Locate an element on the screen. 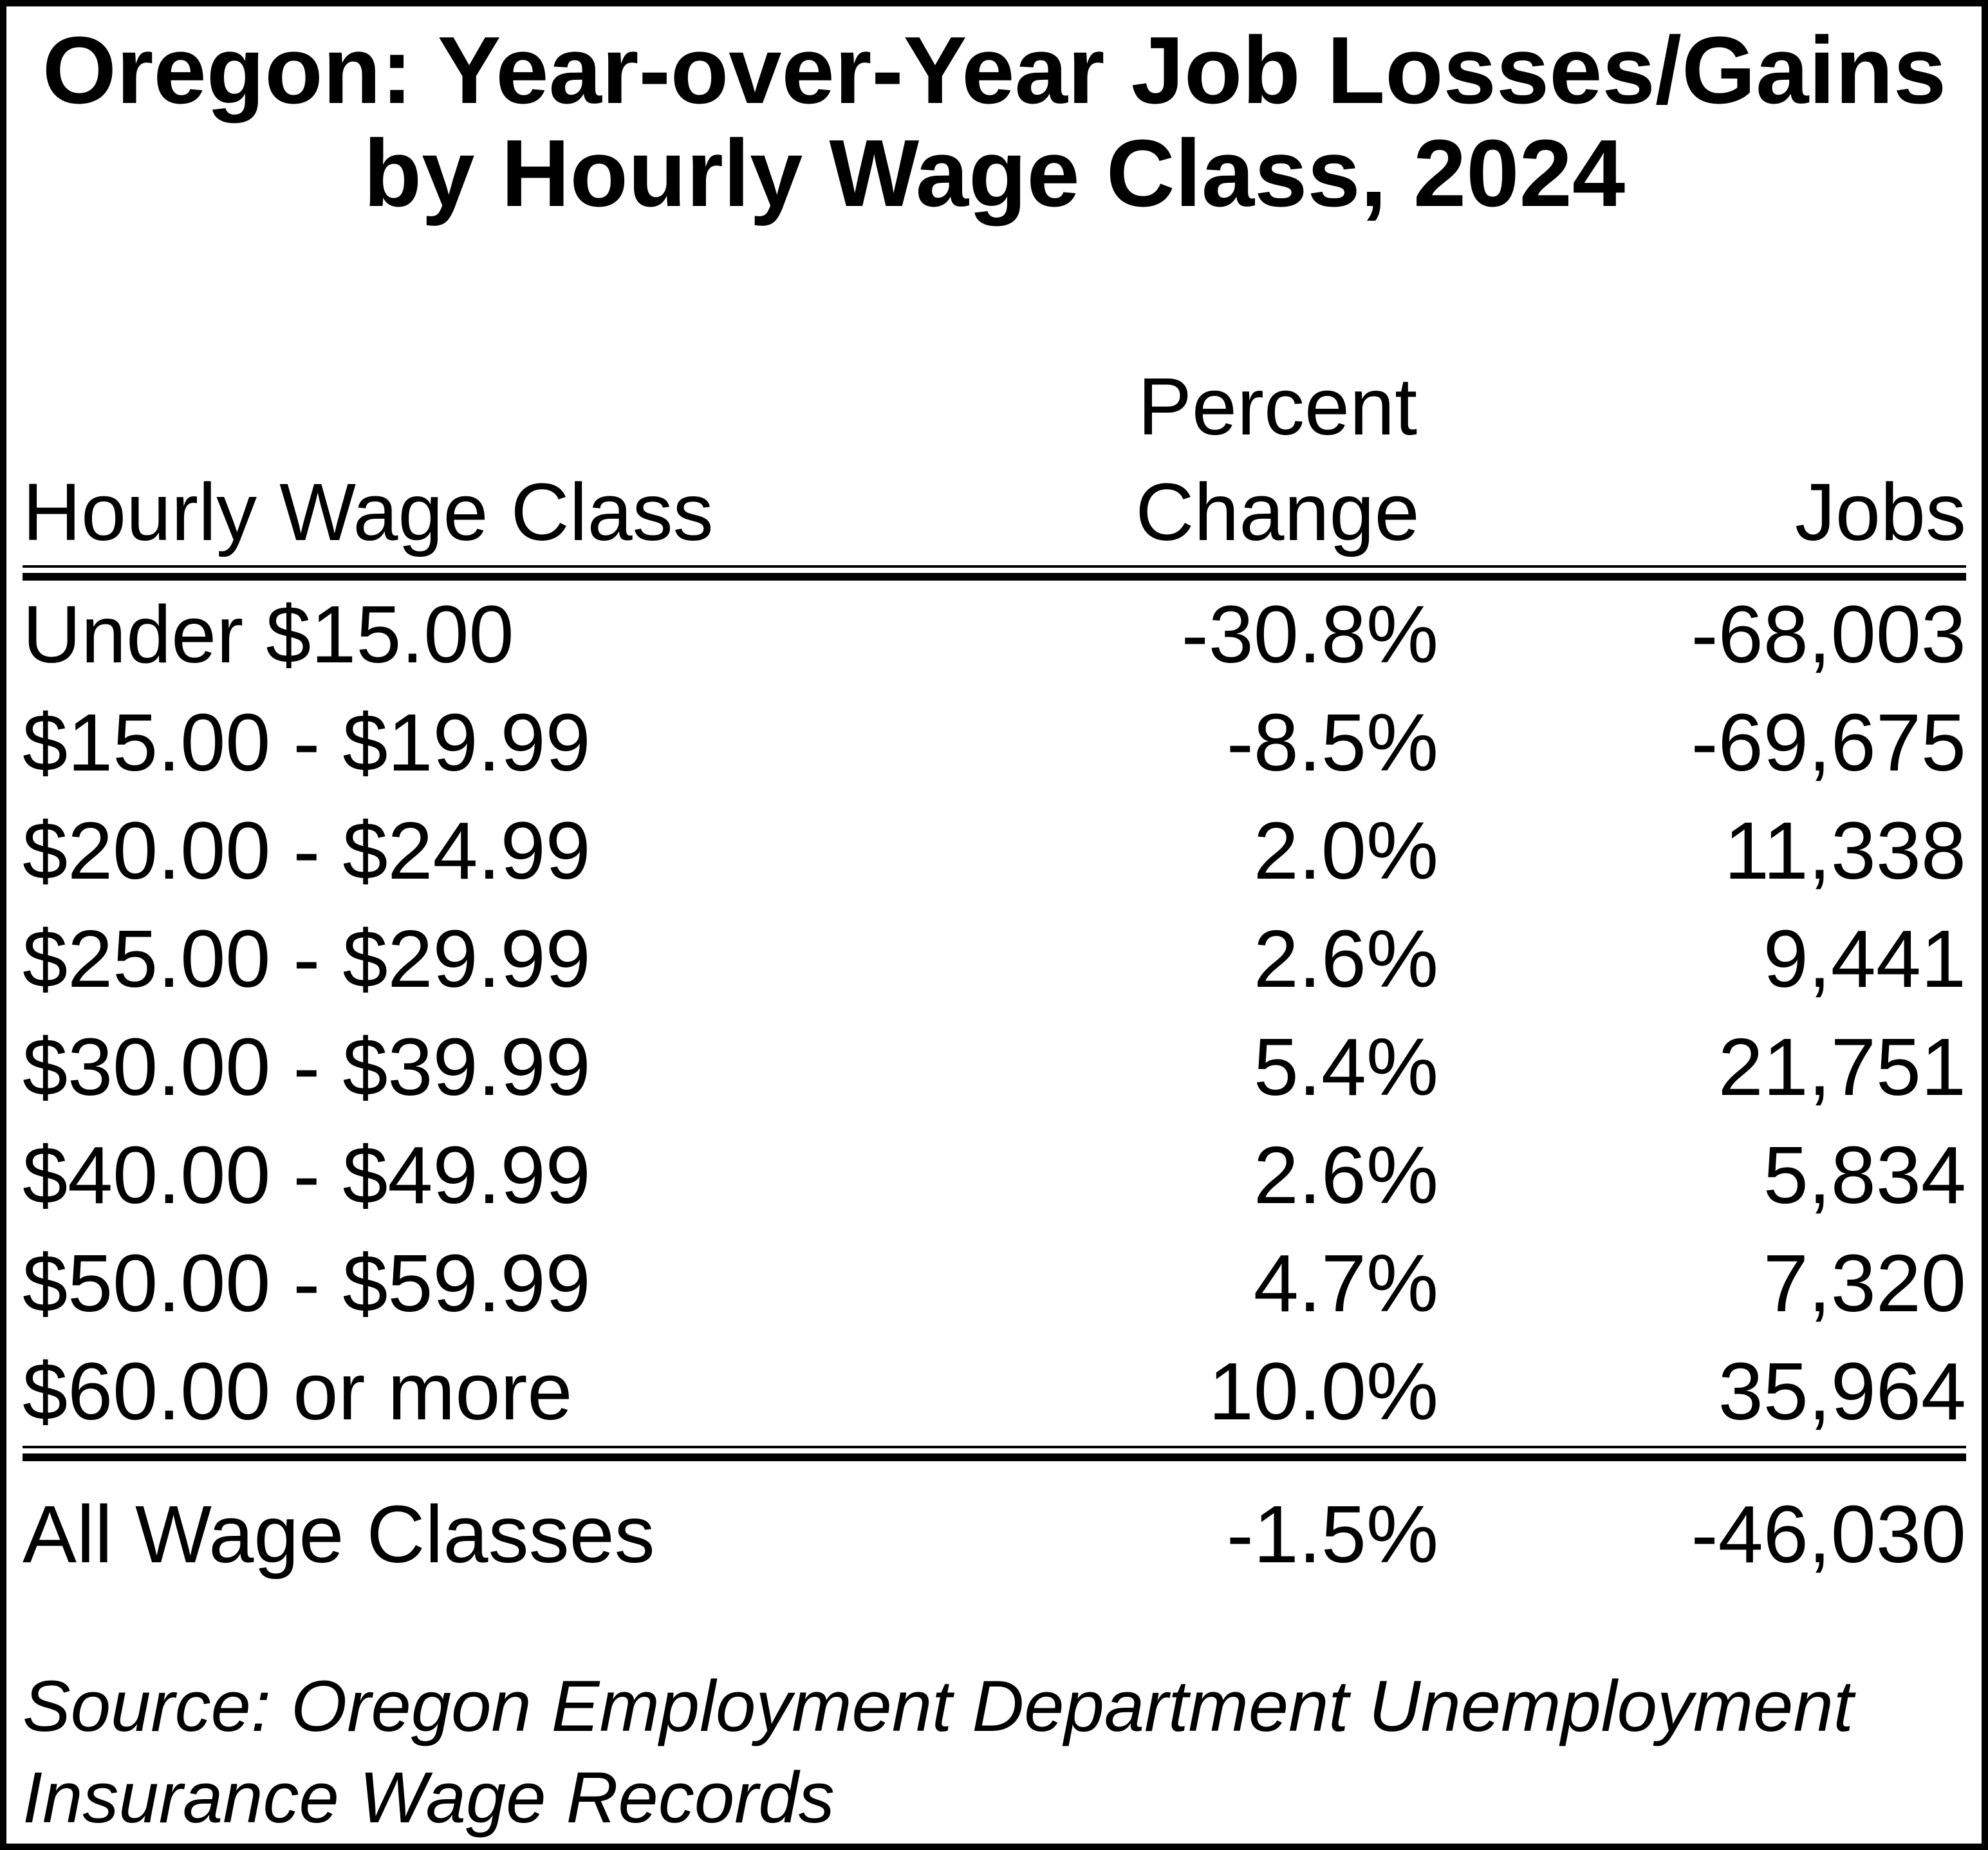  table-row: $20.00 - $24.99 2.0% 11,338 is located at coordinates (995, 851).